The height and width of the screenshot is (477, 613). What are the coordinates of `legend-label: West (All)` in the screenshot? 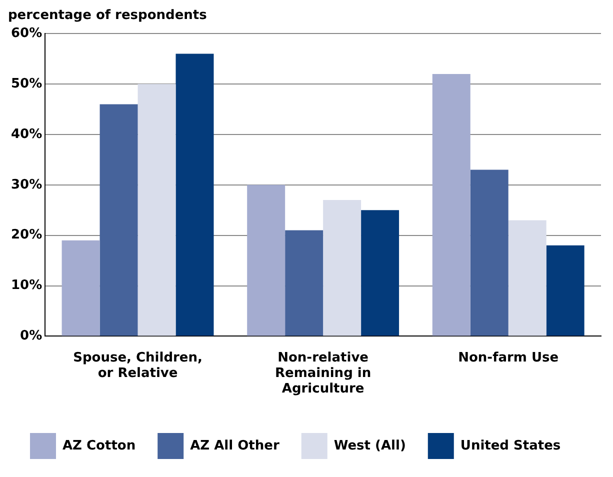 It's located at (370, 446).